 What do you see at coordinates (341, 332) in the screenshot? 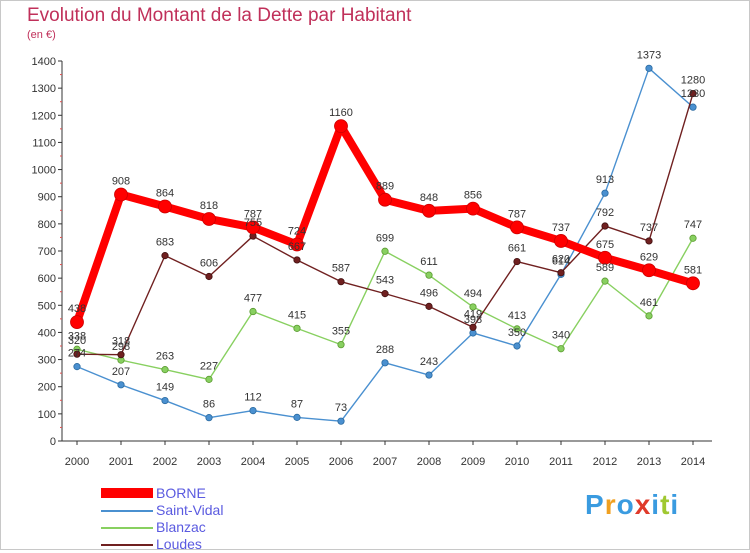
I see `data-label: 355` at bounding box center [341, 332].